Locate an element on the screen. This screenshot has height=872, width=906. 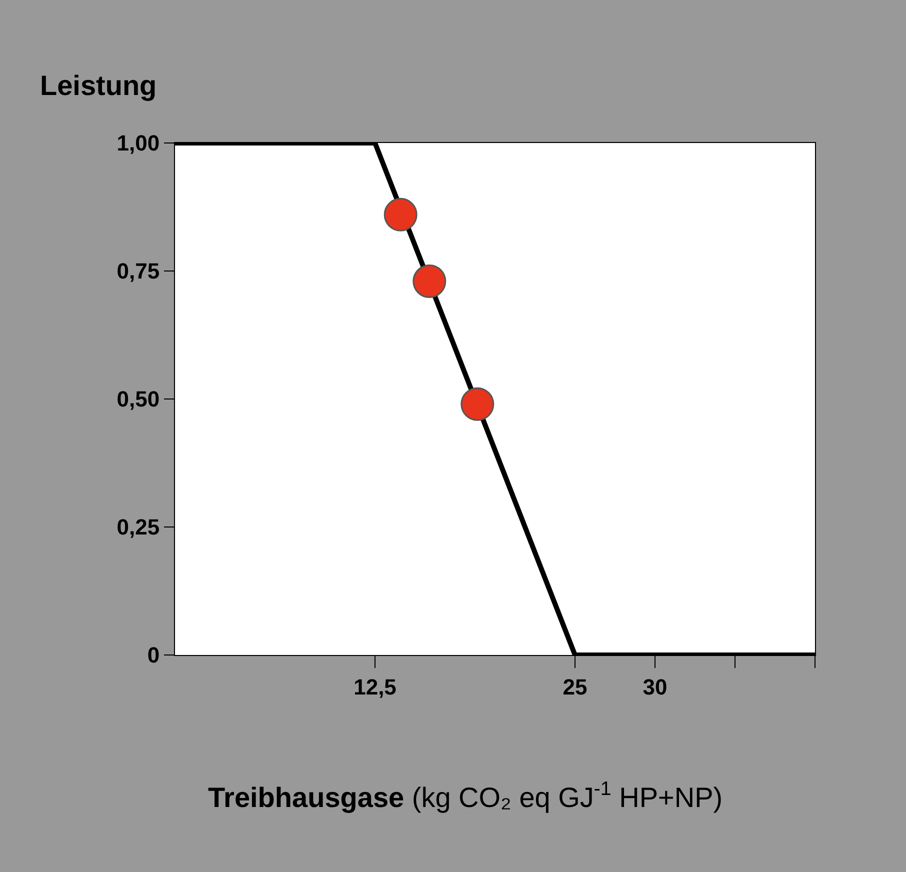
y-tick-label: 0 is located at coordinates (153, 655).